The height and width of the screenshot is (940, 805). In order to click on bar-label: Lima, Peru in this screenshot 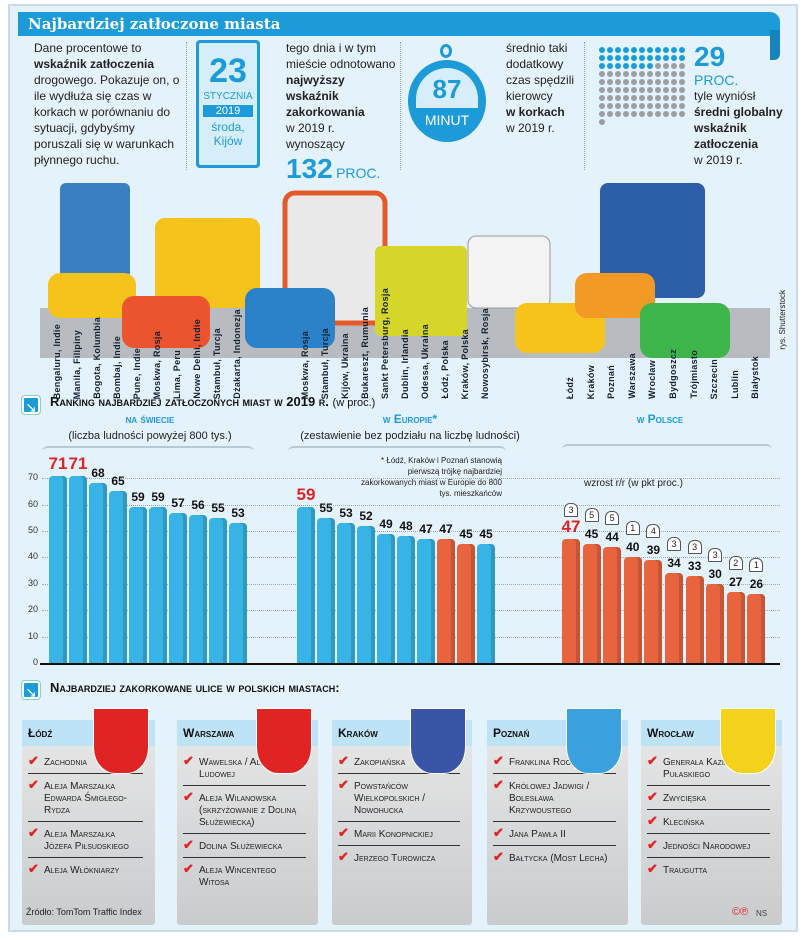, I will do `click(177, 374)`.